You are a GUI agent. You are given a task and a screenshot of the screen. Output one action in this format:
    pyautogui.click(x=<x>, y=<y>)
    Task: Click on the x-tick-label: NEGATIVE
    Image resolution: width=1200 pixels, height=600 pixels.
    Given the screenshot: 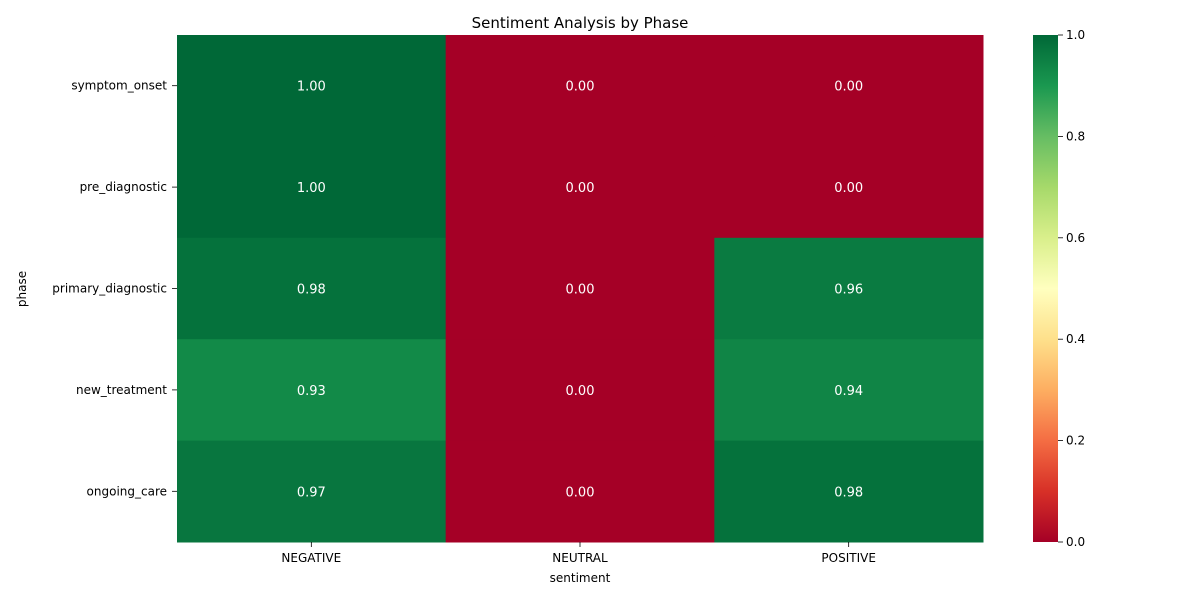 What is the action you would take?
    pyautogui.click(x=311, y=558)
    